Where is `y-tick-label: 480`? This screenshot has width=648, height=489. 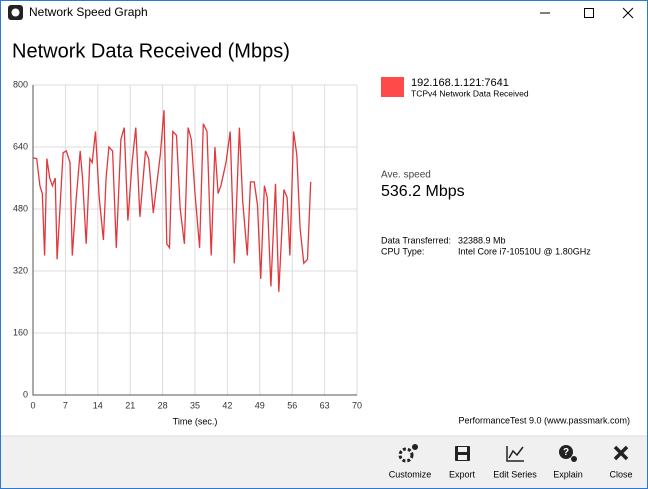 y-tick-label: 480 is located at coordinates (20, 208).